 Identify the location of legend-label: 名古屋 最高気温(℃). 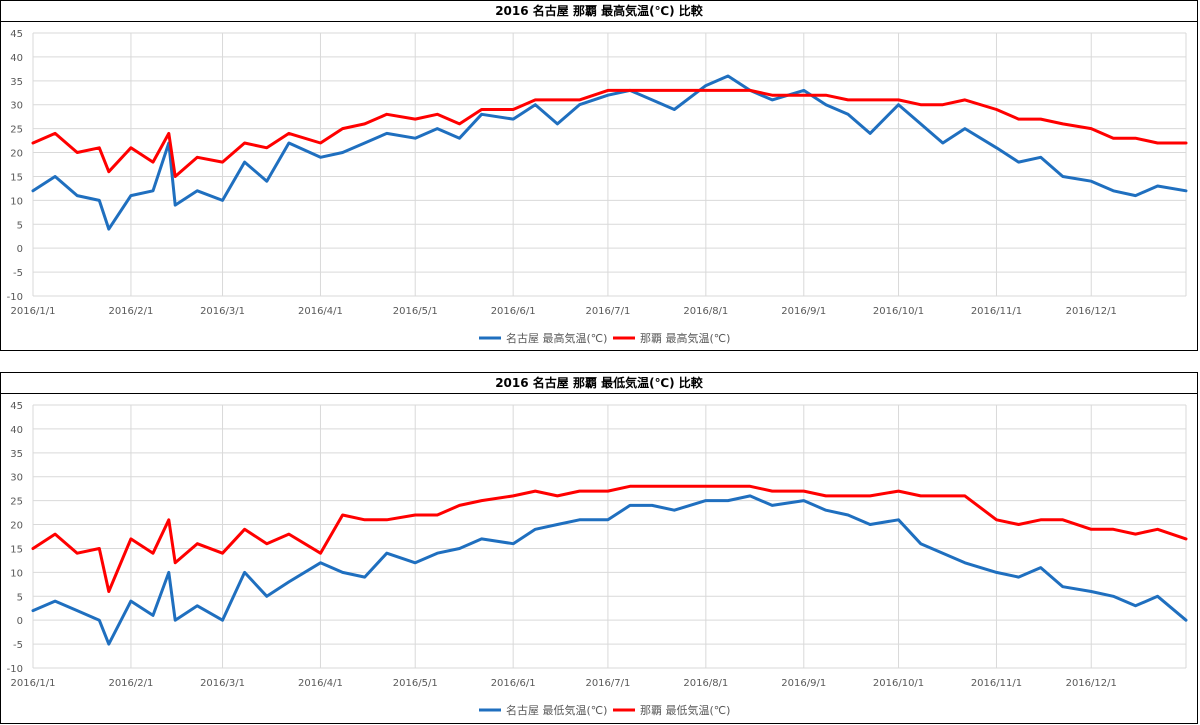
(556, 338).